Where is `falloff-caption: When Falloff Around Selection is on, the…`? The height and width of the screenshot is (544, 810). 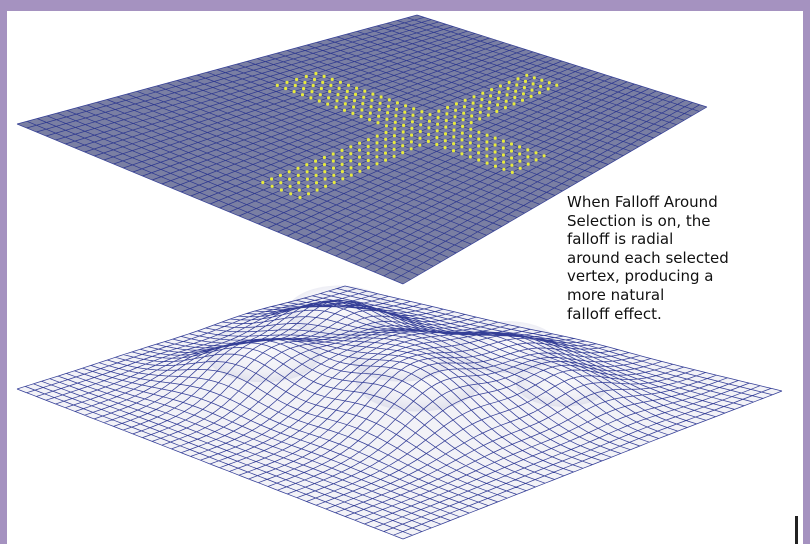
falloff-caption: When Falloff Around Selection is on, the… is located at coordinates (685, 258).